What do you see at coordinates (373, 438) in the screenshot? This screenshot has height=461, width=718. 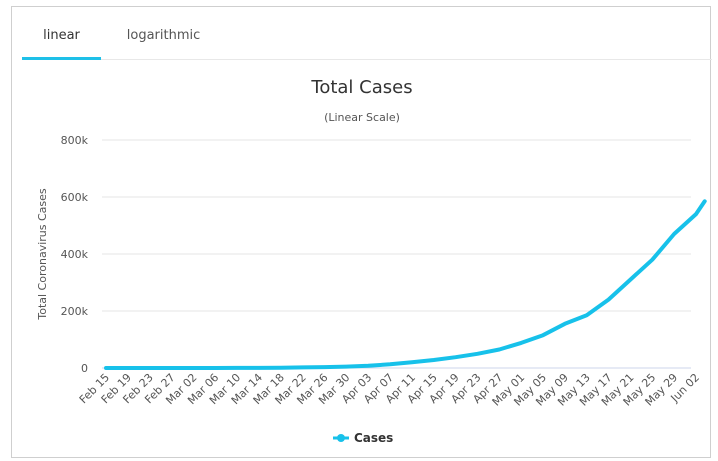 I see `legend-label-cases: Cases` at bounding box center [373, 438].